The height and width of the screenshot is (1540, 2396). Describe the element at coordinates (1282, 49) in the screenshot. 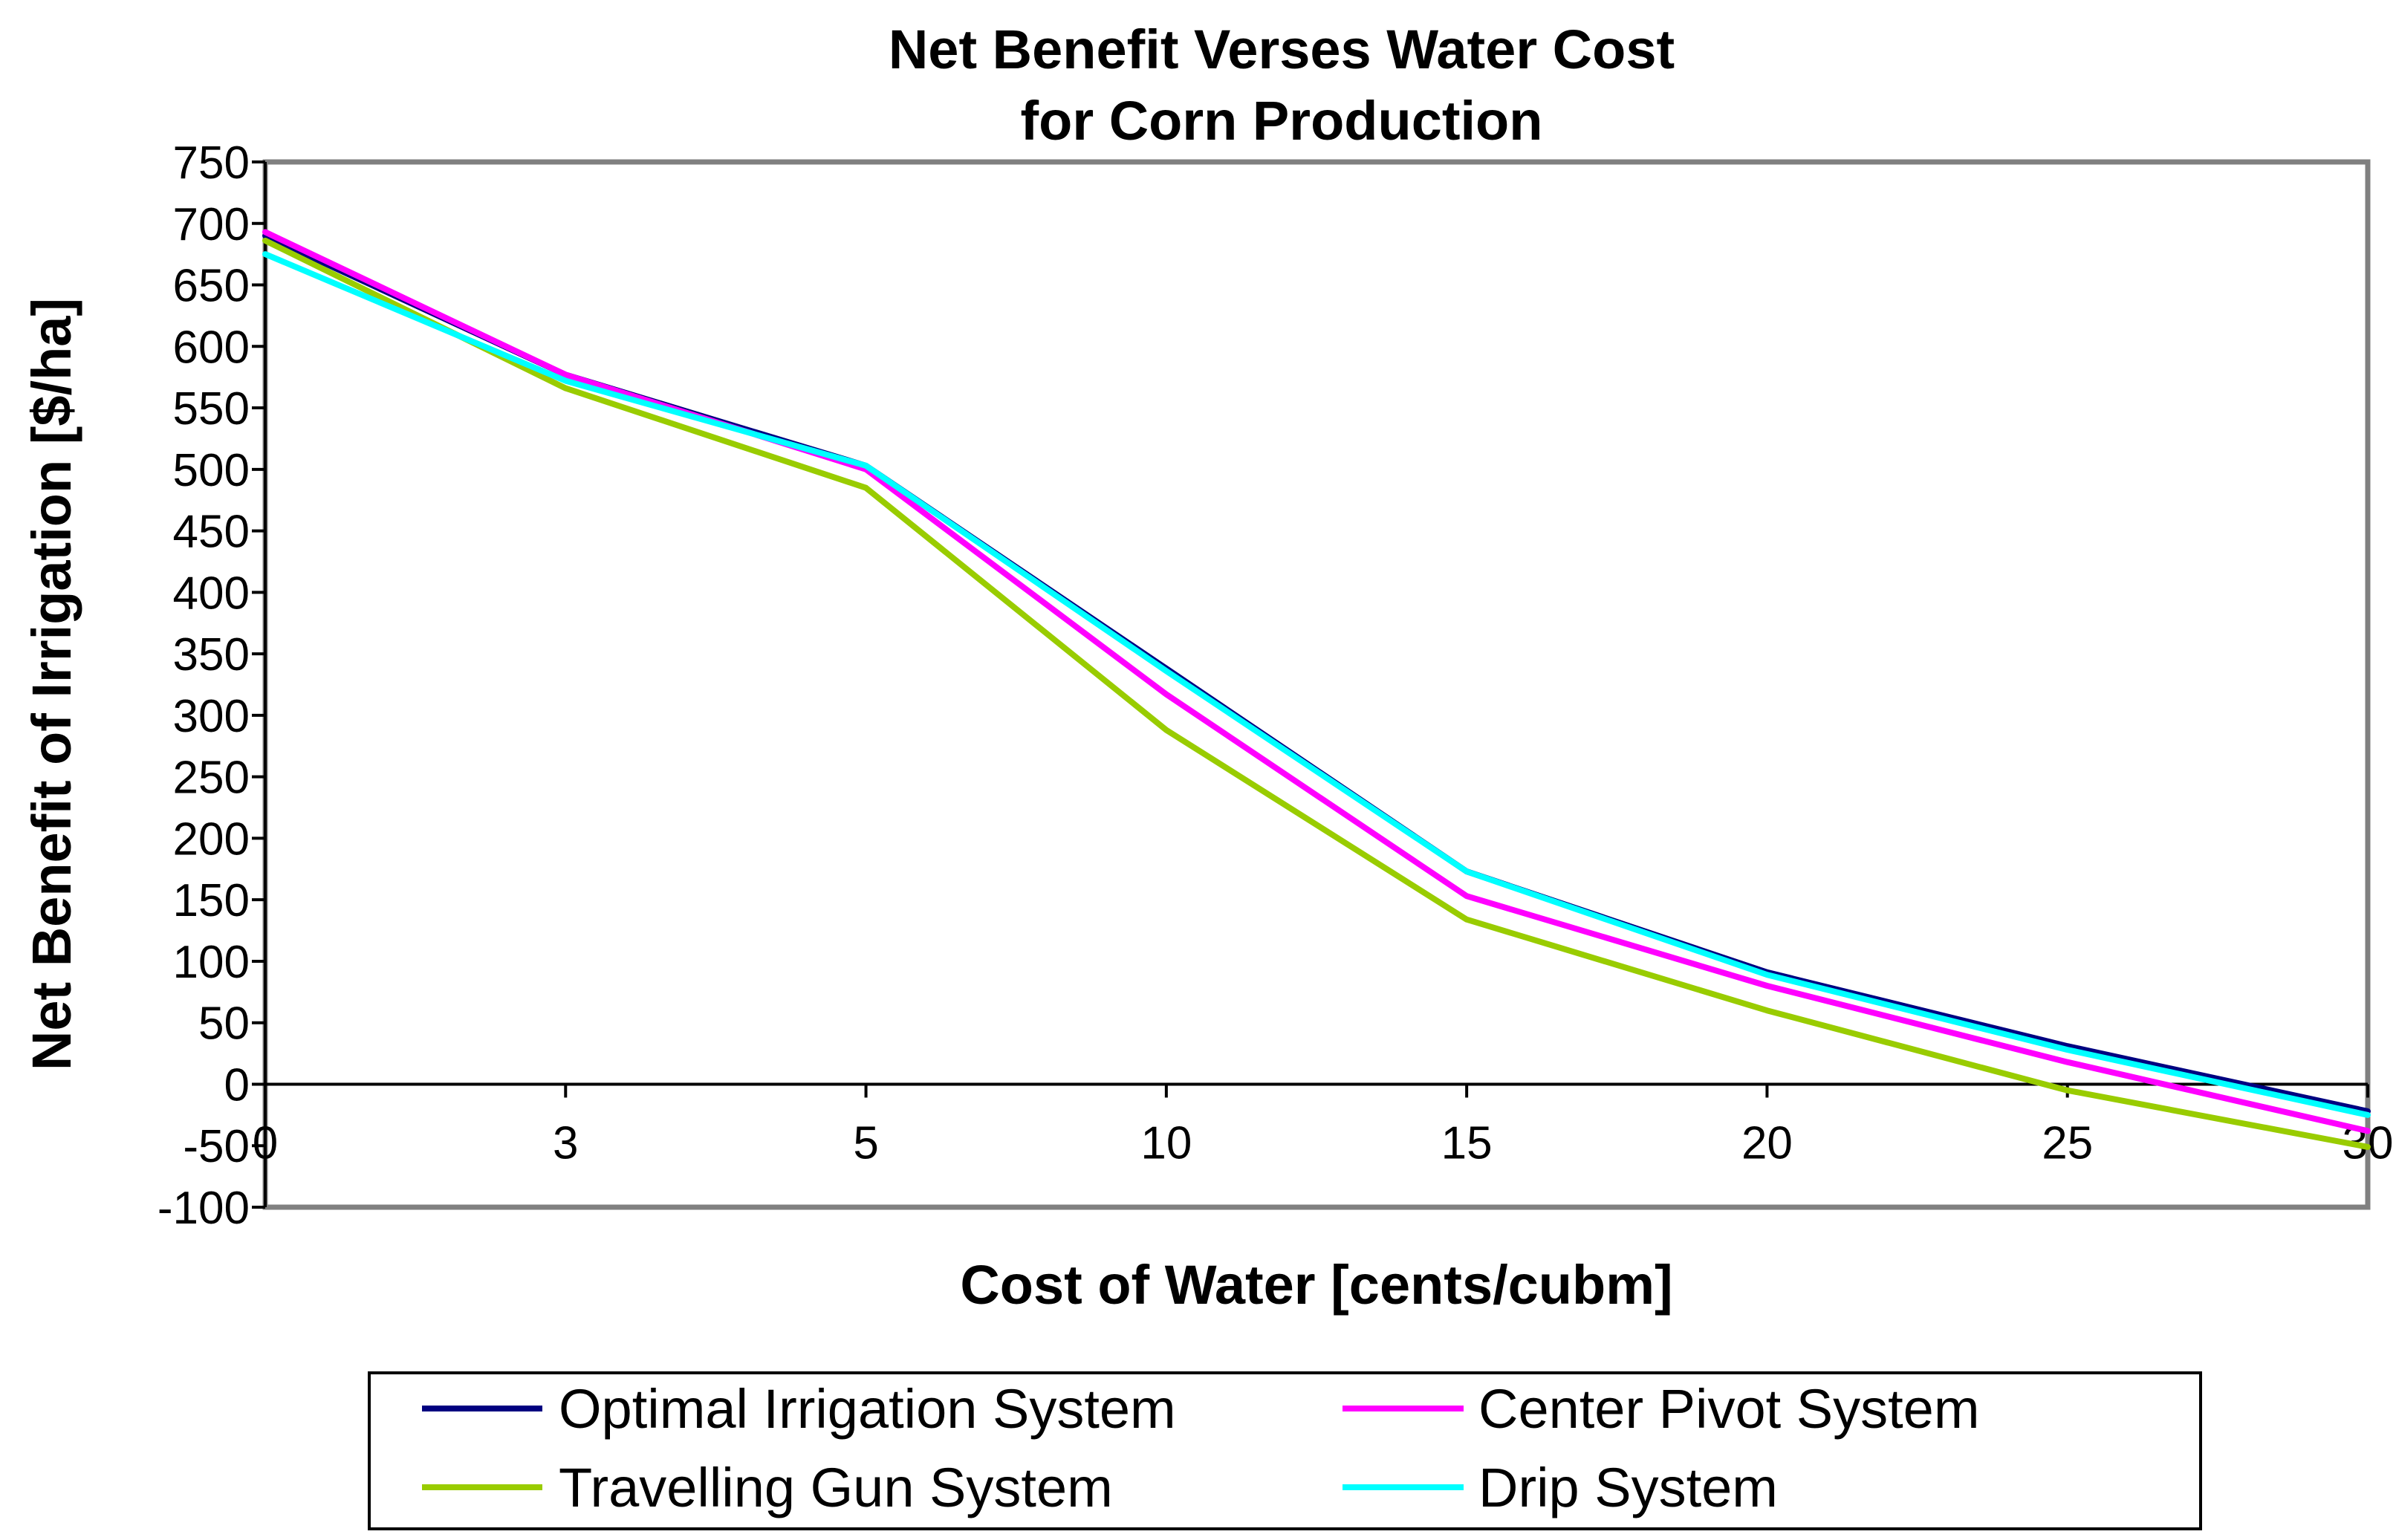

I see `chart-title-line-1: Net Benefit Verses Water Cost` at that location.